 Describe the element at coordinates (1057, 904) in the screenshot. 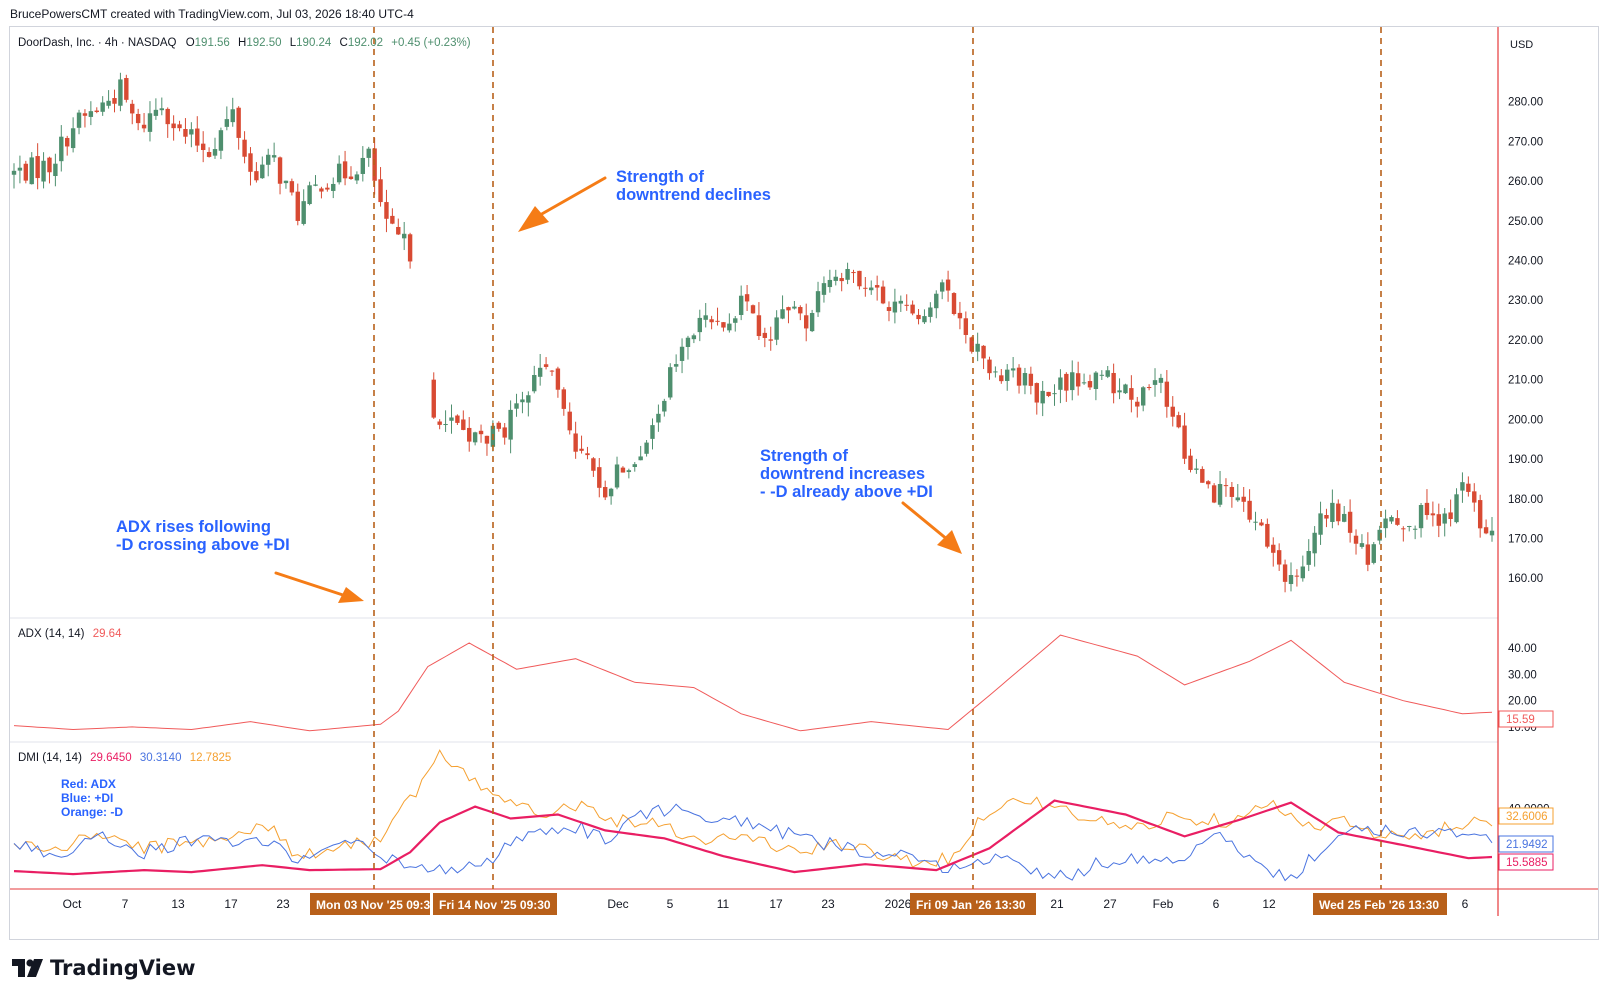

I see `x-axis-label: 21` at that location.